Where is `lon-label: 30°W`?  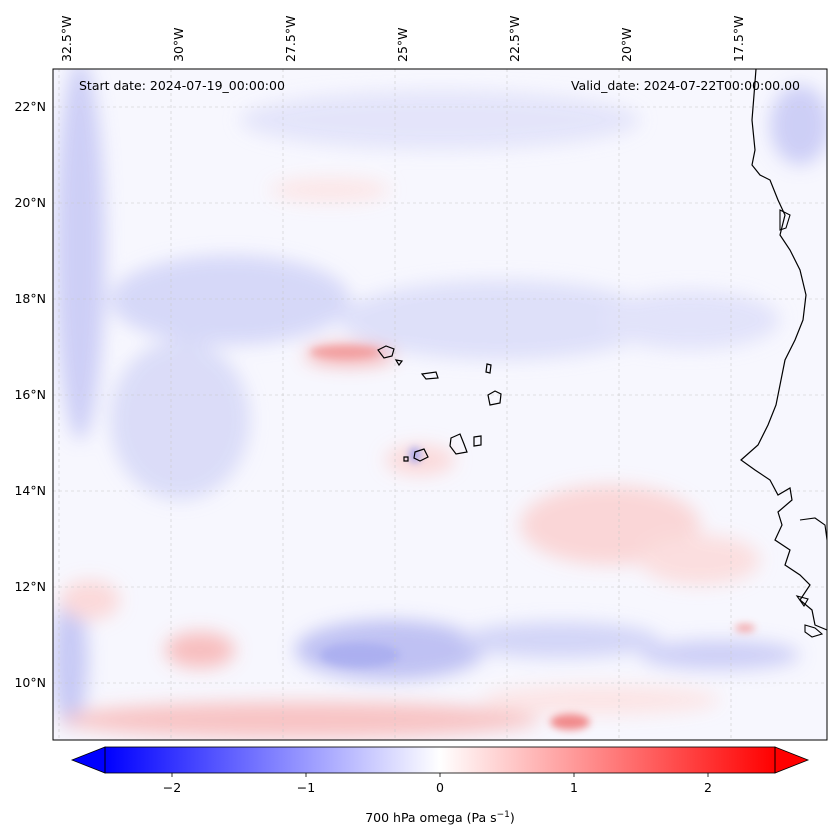 lon-label: 30°W is located at coordinates (178, 44).